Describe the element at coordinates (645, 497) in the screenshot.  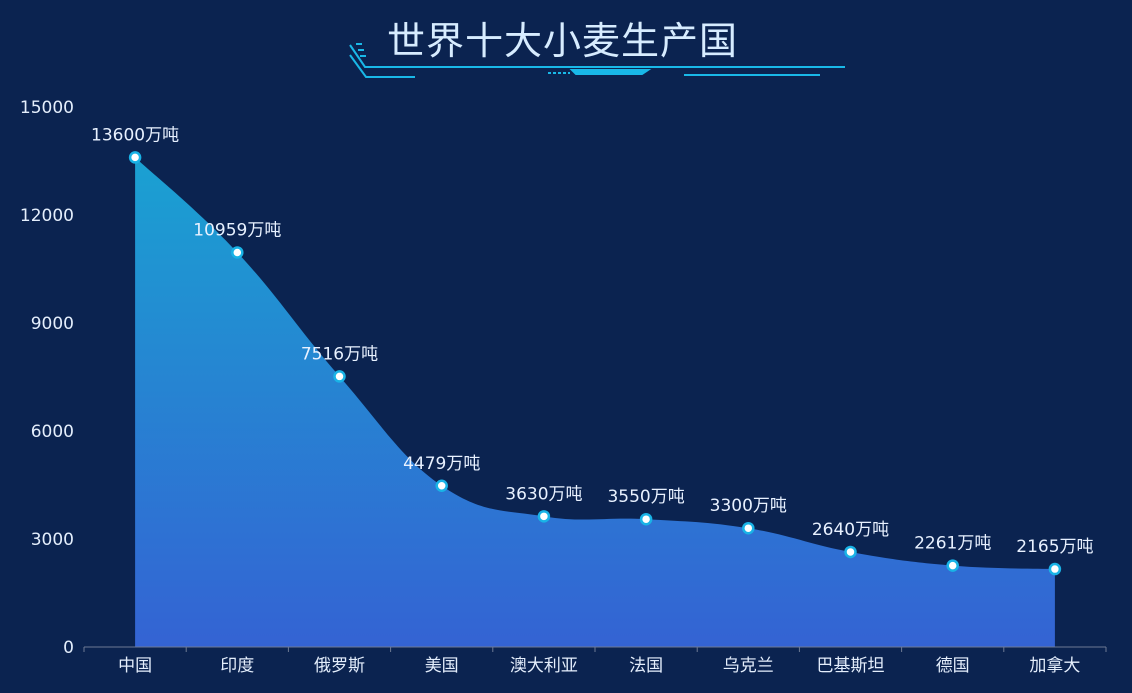
I see `data-label: 3550万吨` at that location.